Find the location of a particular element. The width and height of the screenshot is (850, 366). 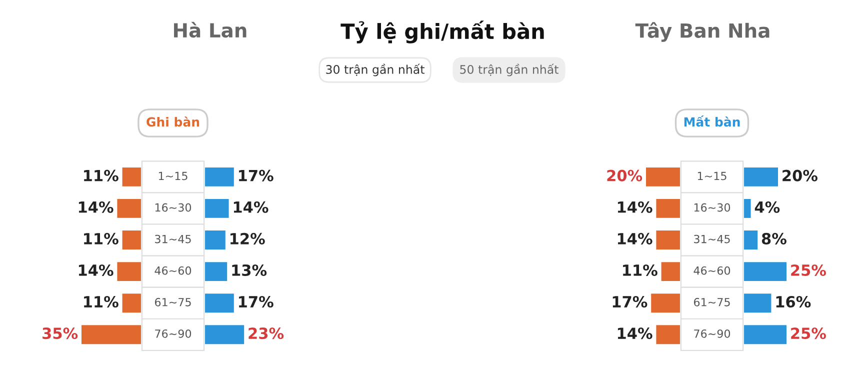

text: Ghi bàn is located at coordinates (173, 121).